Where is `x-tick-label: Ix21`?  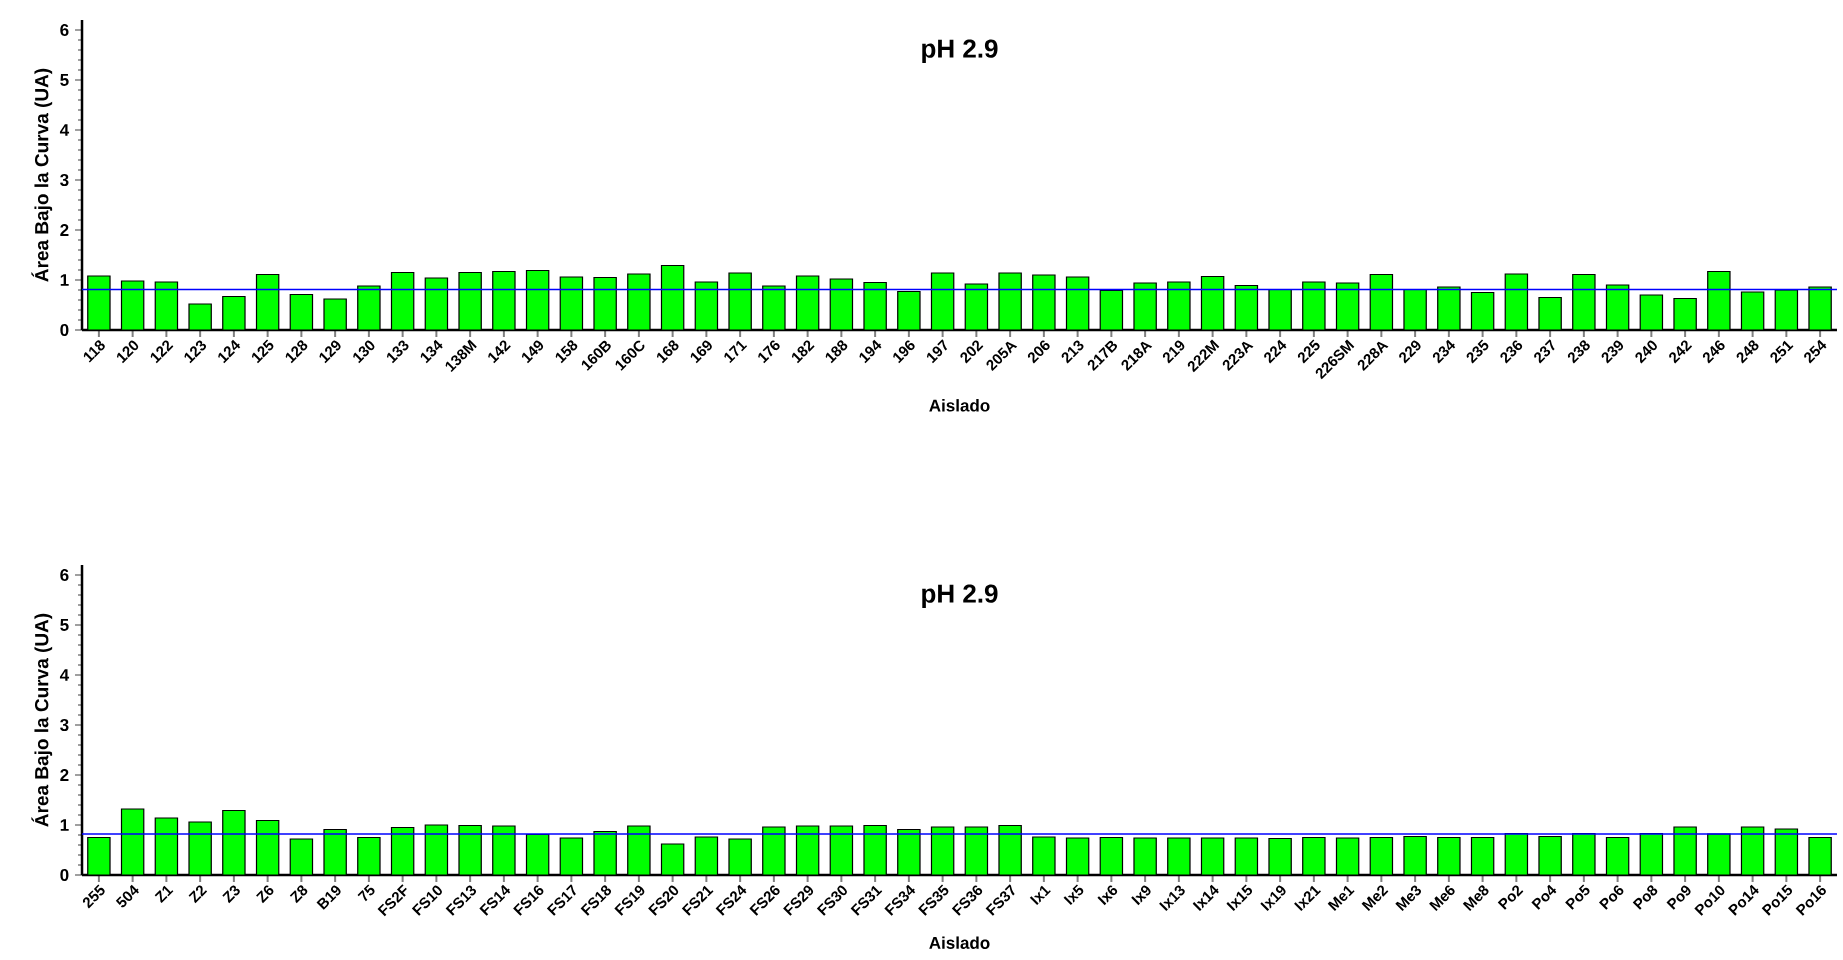 x-tick-label: Ix21 is located at coordinates (1307, 898).